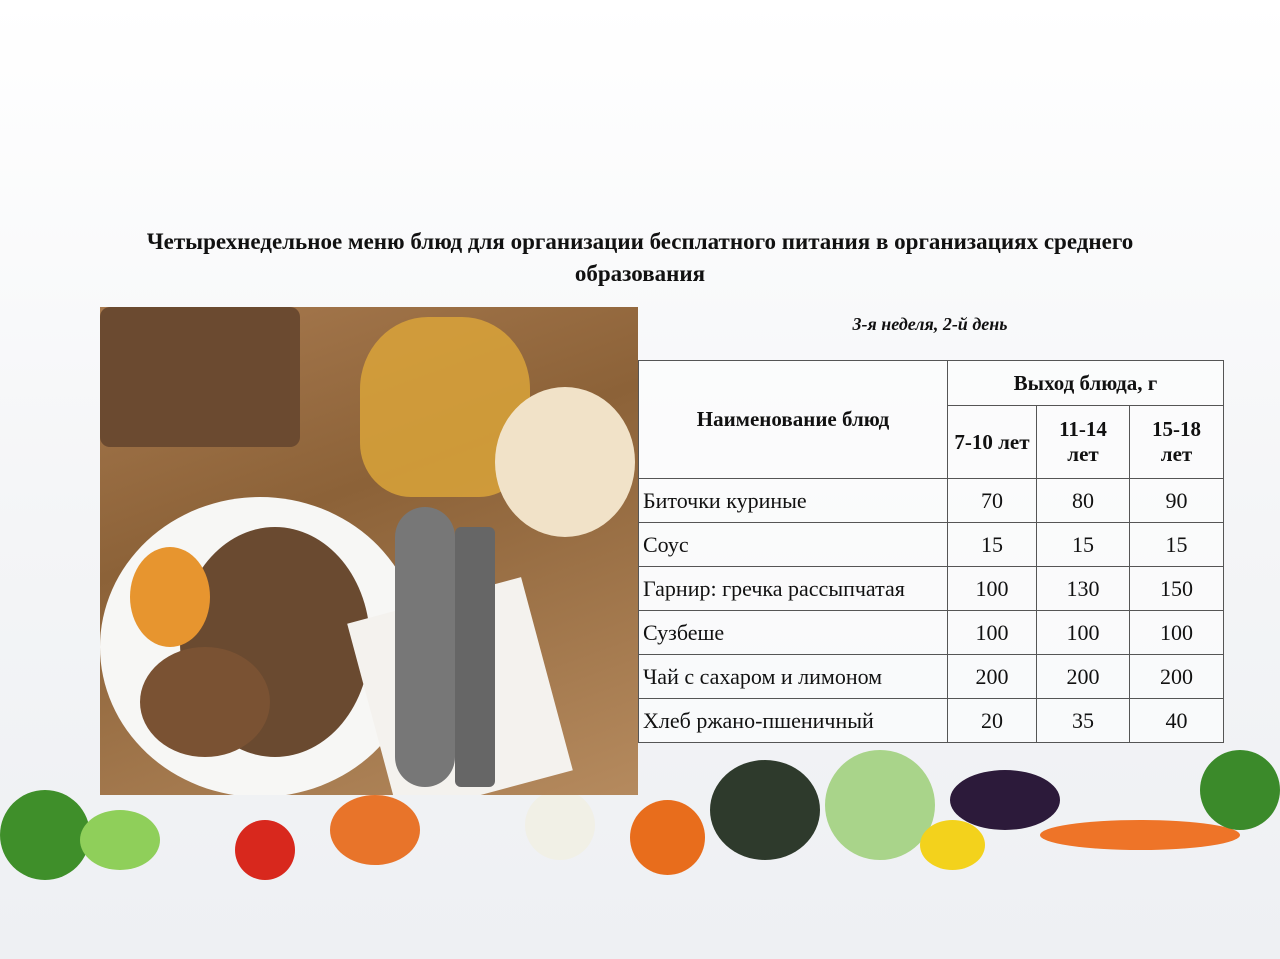 The width and height of the screenshot is (1280, 959). What do you see at coordinates (1176, 720) in the screenshot?
I see `yield-value: 40` at bounding box center [1176, 720].